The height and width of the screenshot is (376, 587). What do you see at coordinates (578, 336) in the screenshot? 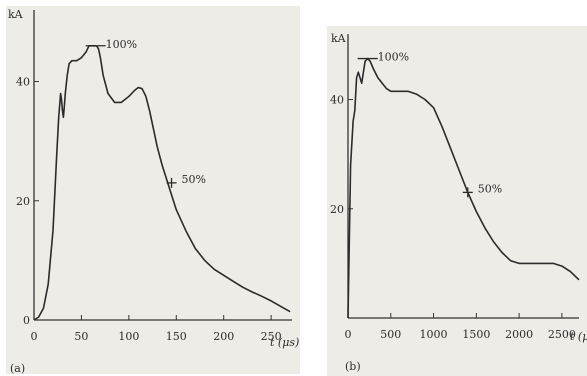
I see `x-axis-label-b: t (μ` at bounding box center [578, 336].